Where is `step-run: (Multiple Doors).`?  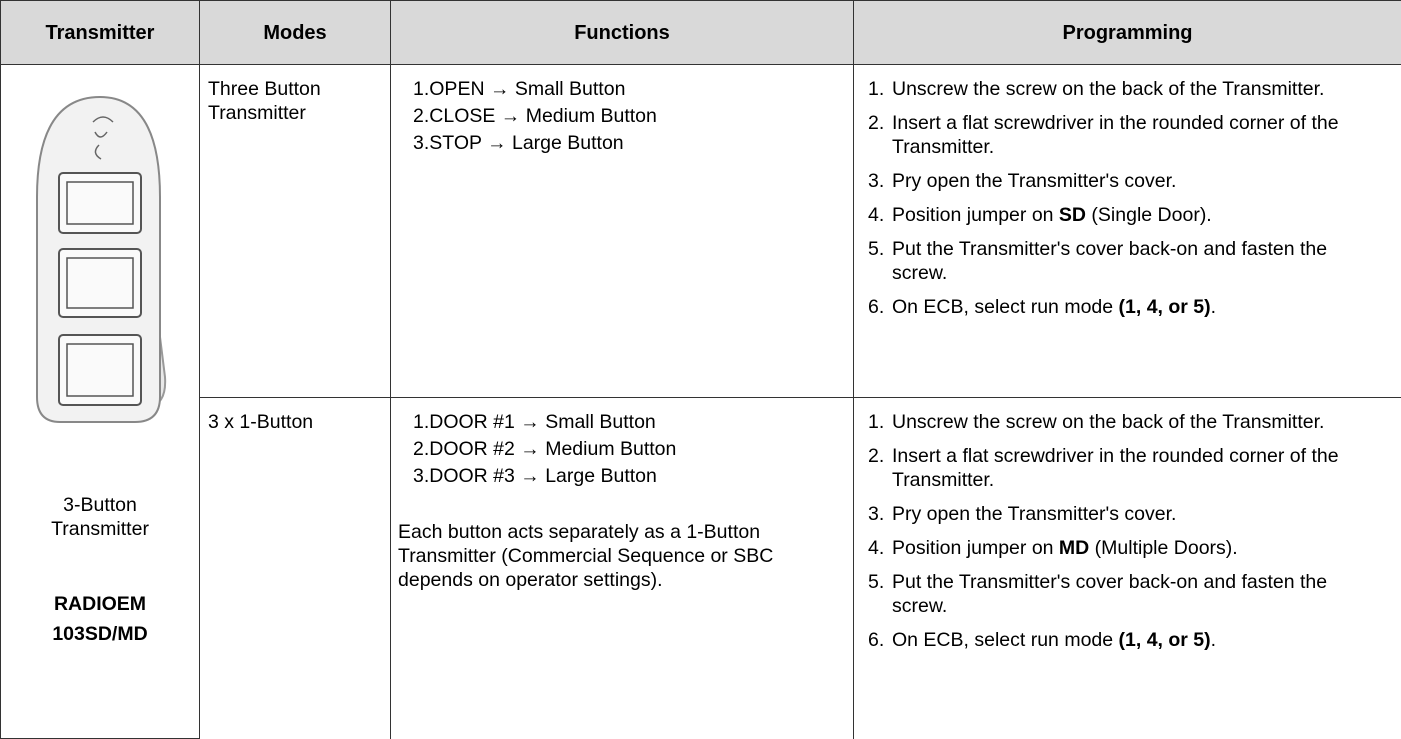
step-run: (Multiple Doors). is located at coordinates (1163, 548).